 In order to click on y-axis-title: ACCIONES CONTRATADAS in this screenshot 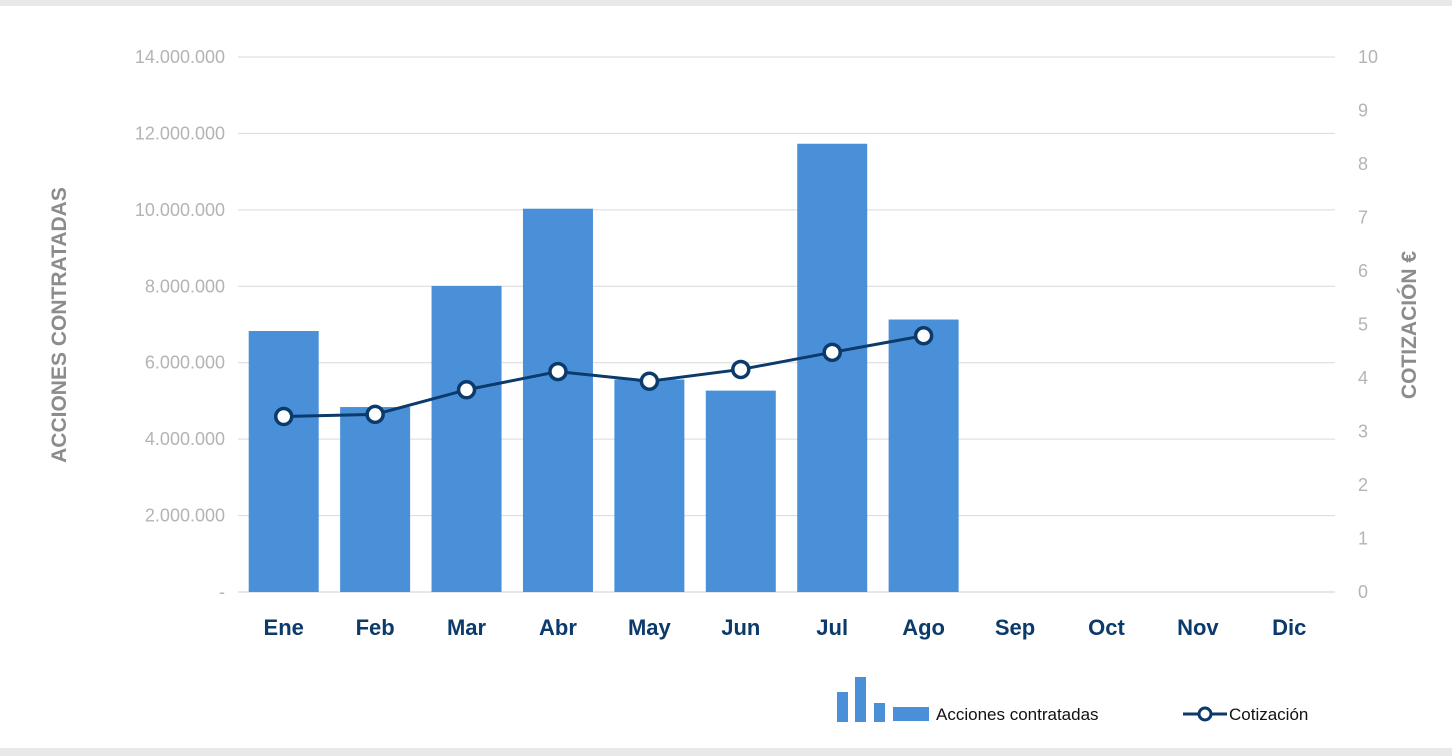, I will do `click(59, 325)`.